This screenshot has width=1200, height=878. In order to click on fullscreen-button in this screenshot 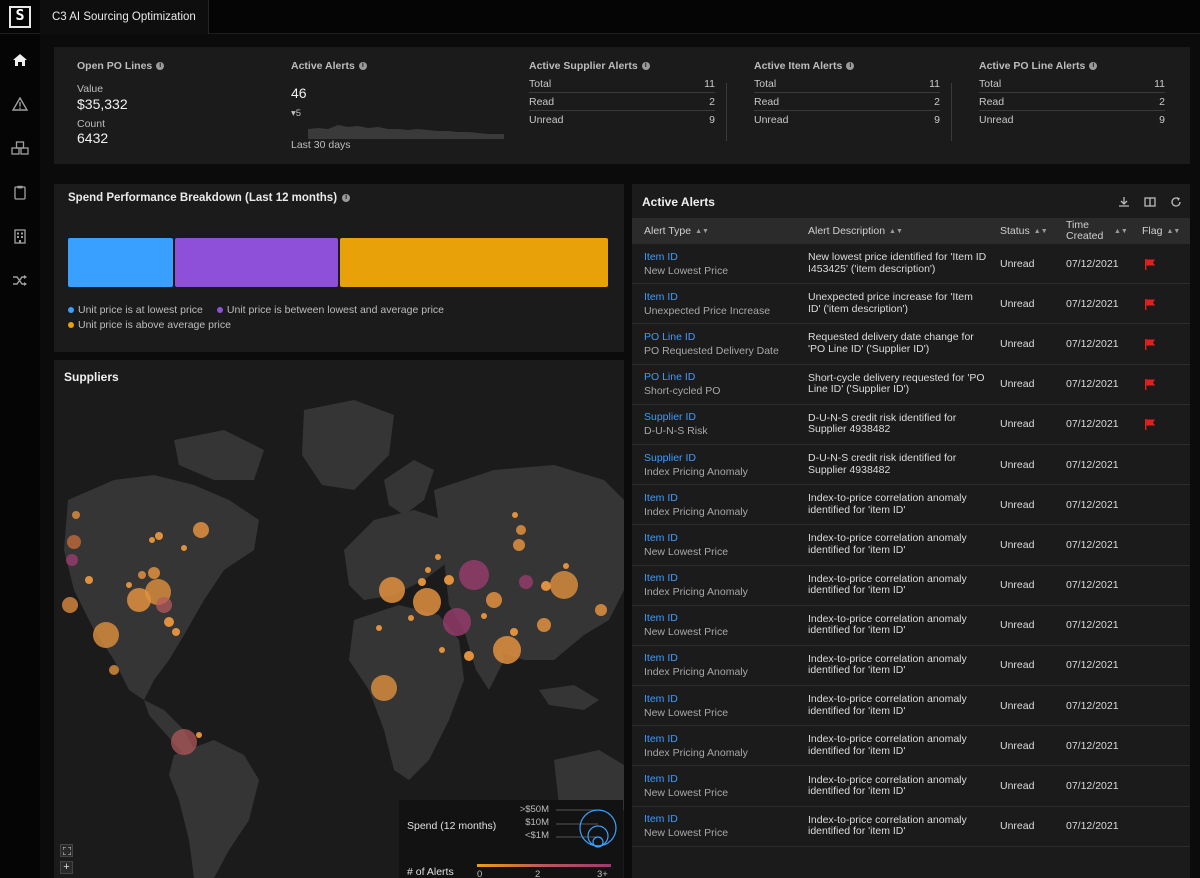, I will do `click(66, 850)`.